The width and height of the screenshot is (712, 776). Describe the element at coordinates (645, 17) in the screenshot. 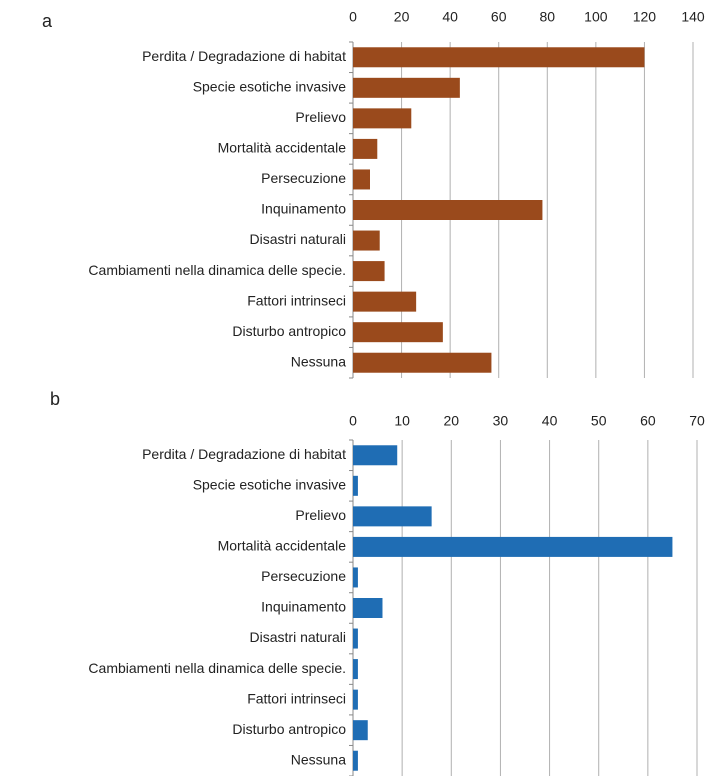

I see `x-tick-label: 120` at that location.